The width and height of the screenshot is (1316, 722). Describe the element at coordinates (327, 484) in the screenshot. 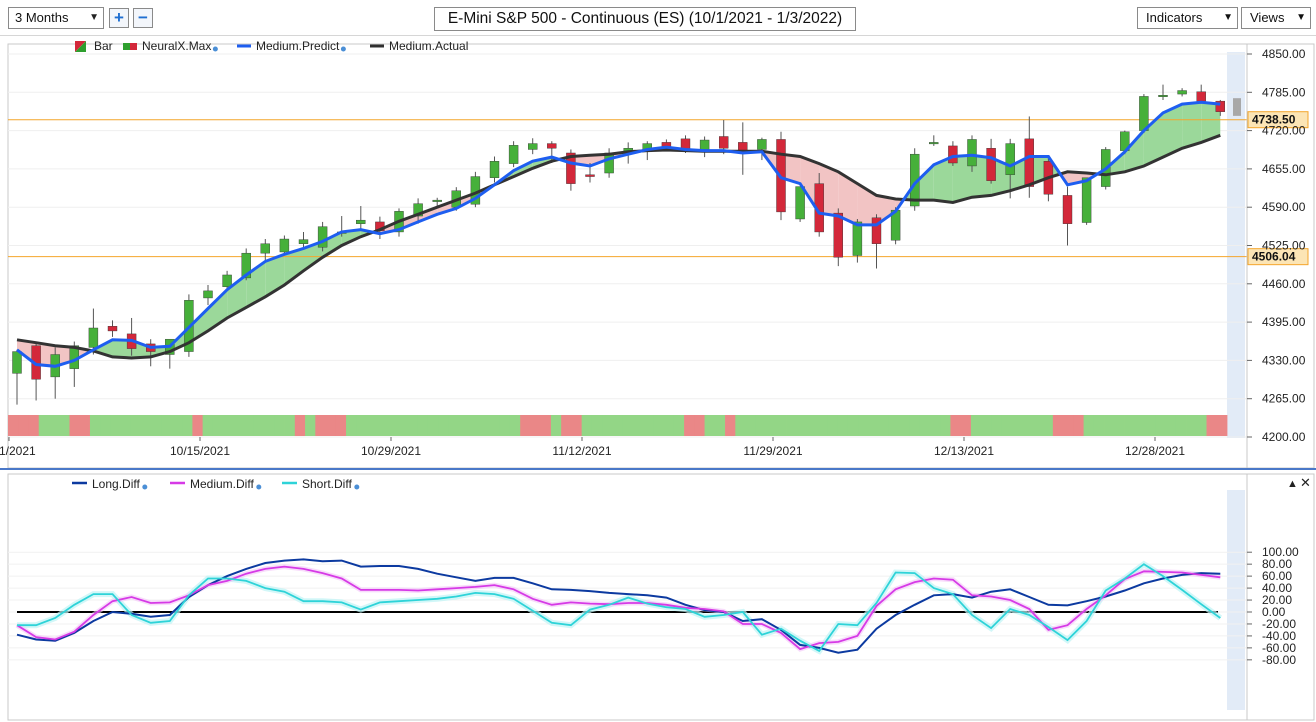

I see `legend-label: Short.Diff` at that location.